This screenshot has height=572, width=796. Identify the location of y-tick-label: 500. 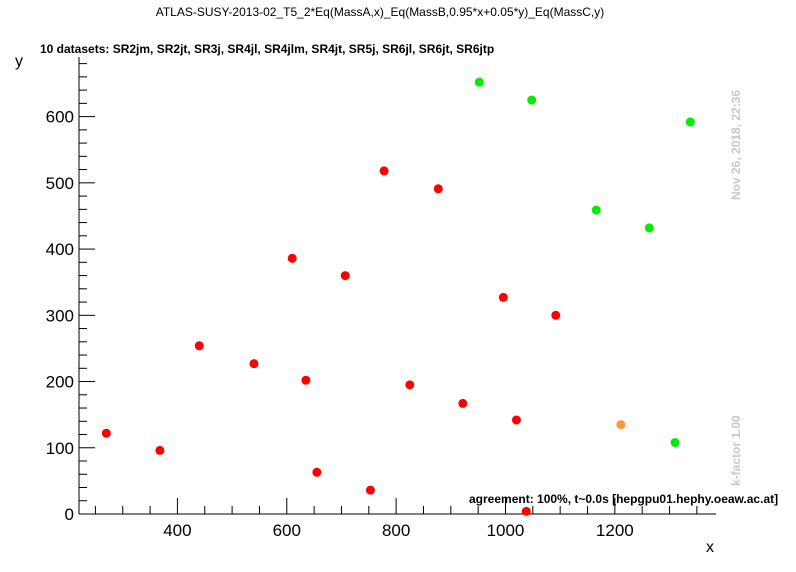
(60, 183).